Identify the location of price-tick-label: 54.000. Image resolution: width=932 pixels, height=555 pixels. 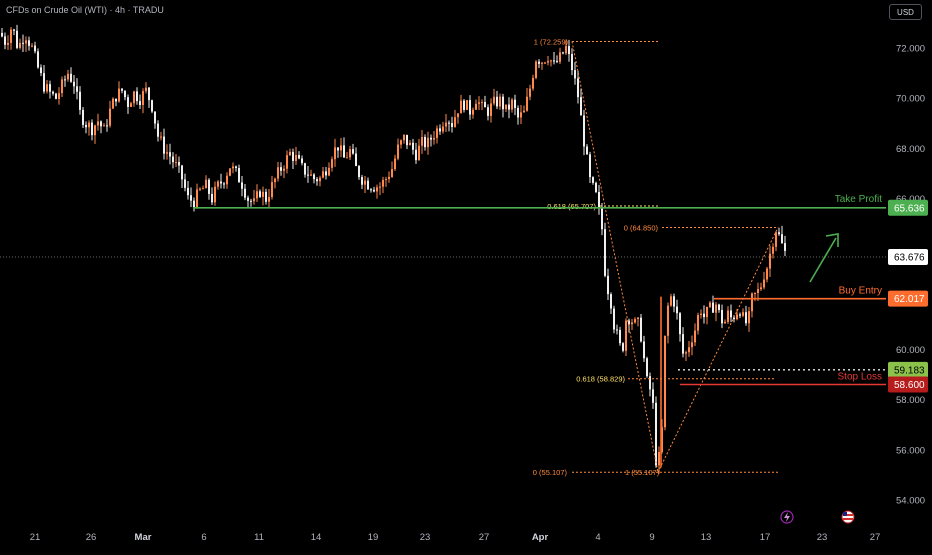
(910, 501).